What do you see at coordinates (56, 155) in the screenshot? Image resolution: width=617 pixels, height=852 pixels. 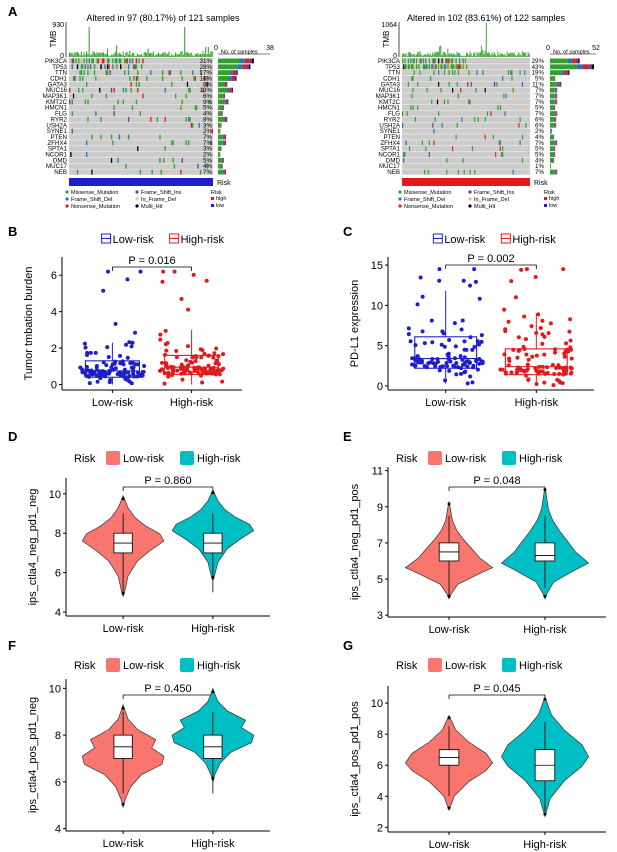 I see `gene-label: NCOR1` at bounding box center [56, 155].